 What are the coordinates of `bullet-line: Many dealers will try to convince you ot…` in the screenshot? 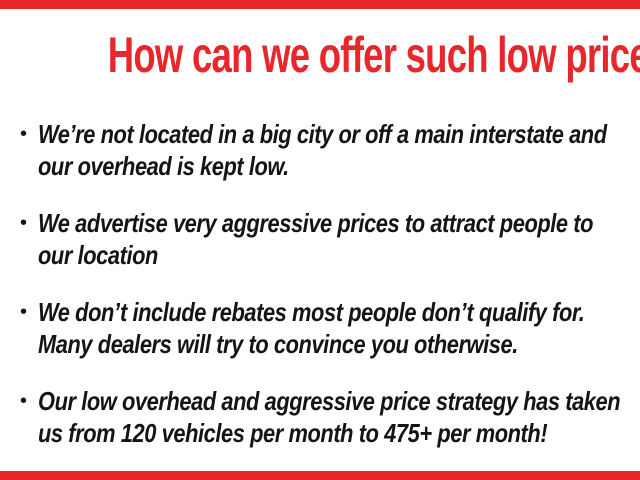 It's located at (278, 344).